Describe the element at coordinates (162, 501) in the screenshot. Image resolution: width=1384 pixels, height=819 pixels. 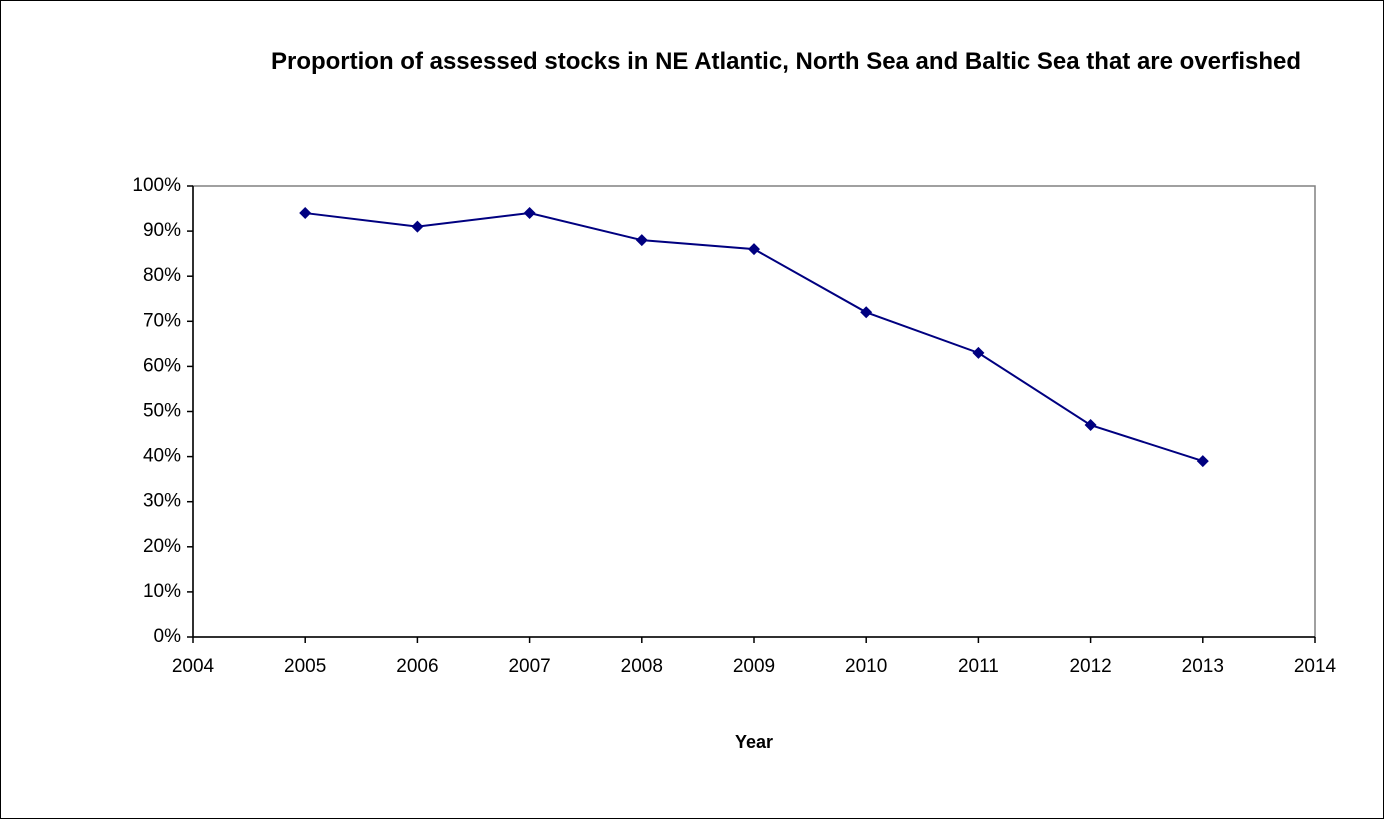
I see `y-tick-label: 30%` at that location.